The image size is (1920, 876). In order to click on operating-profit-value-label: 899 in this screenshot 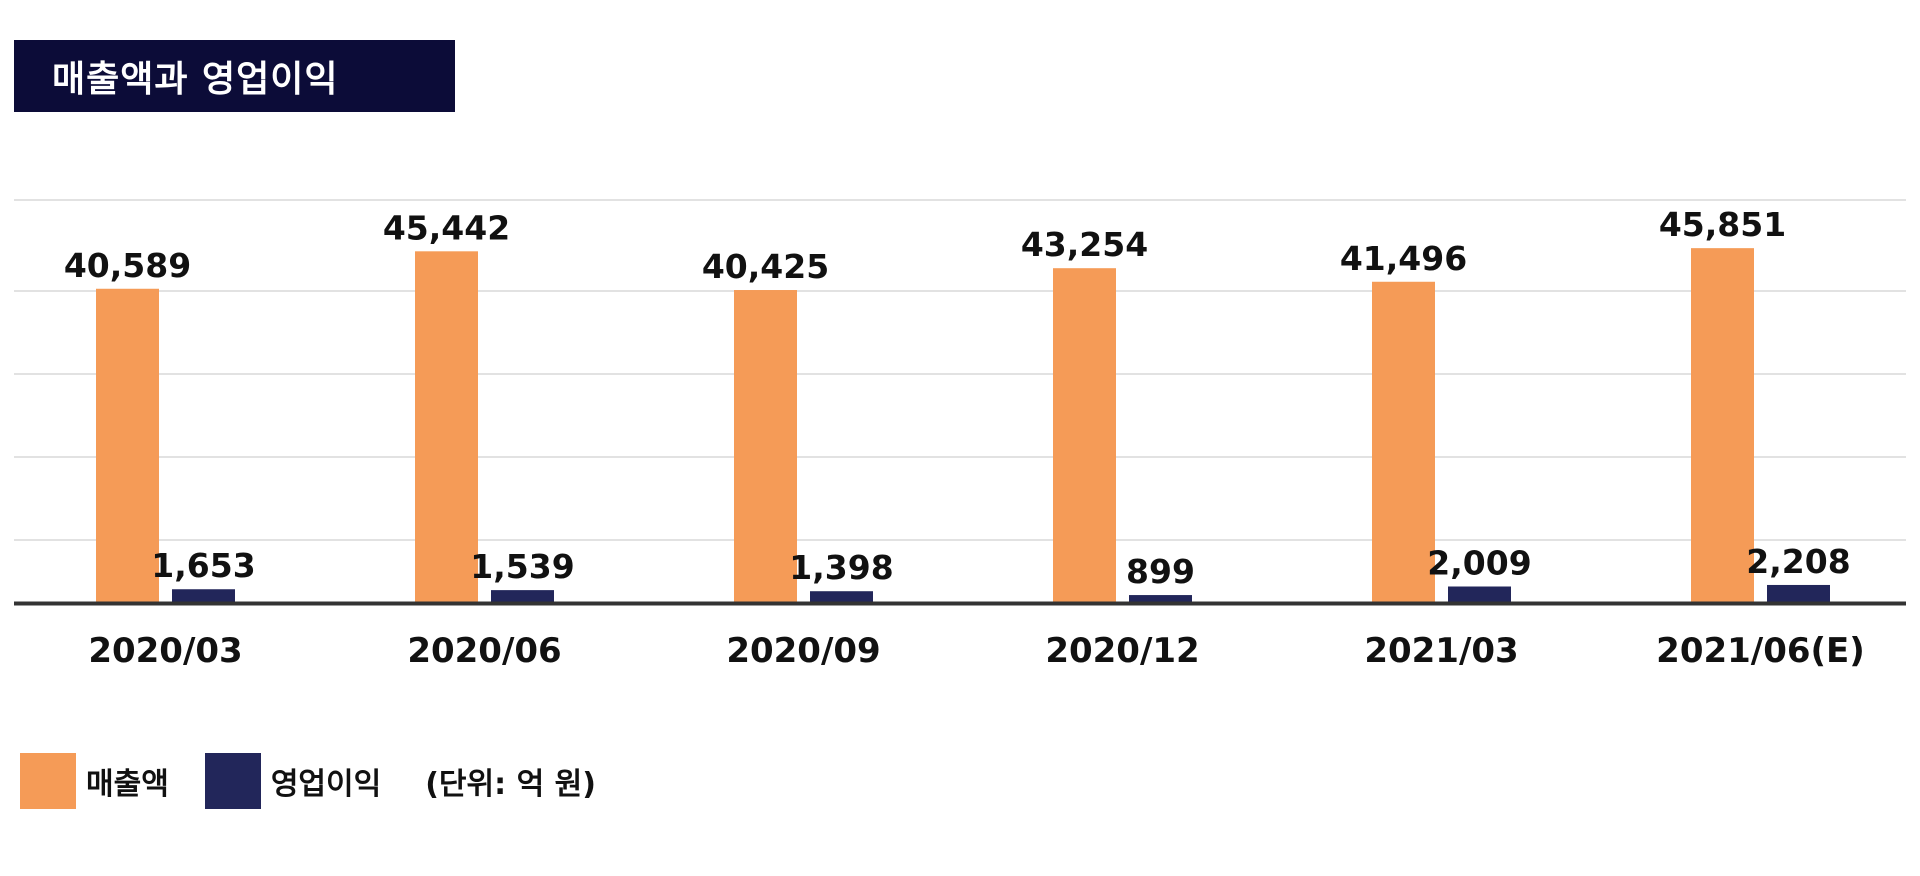, I will do `click(1160, 571)`.